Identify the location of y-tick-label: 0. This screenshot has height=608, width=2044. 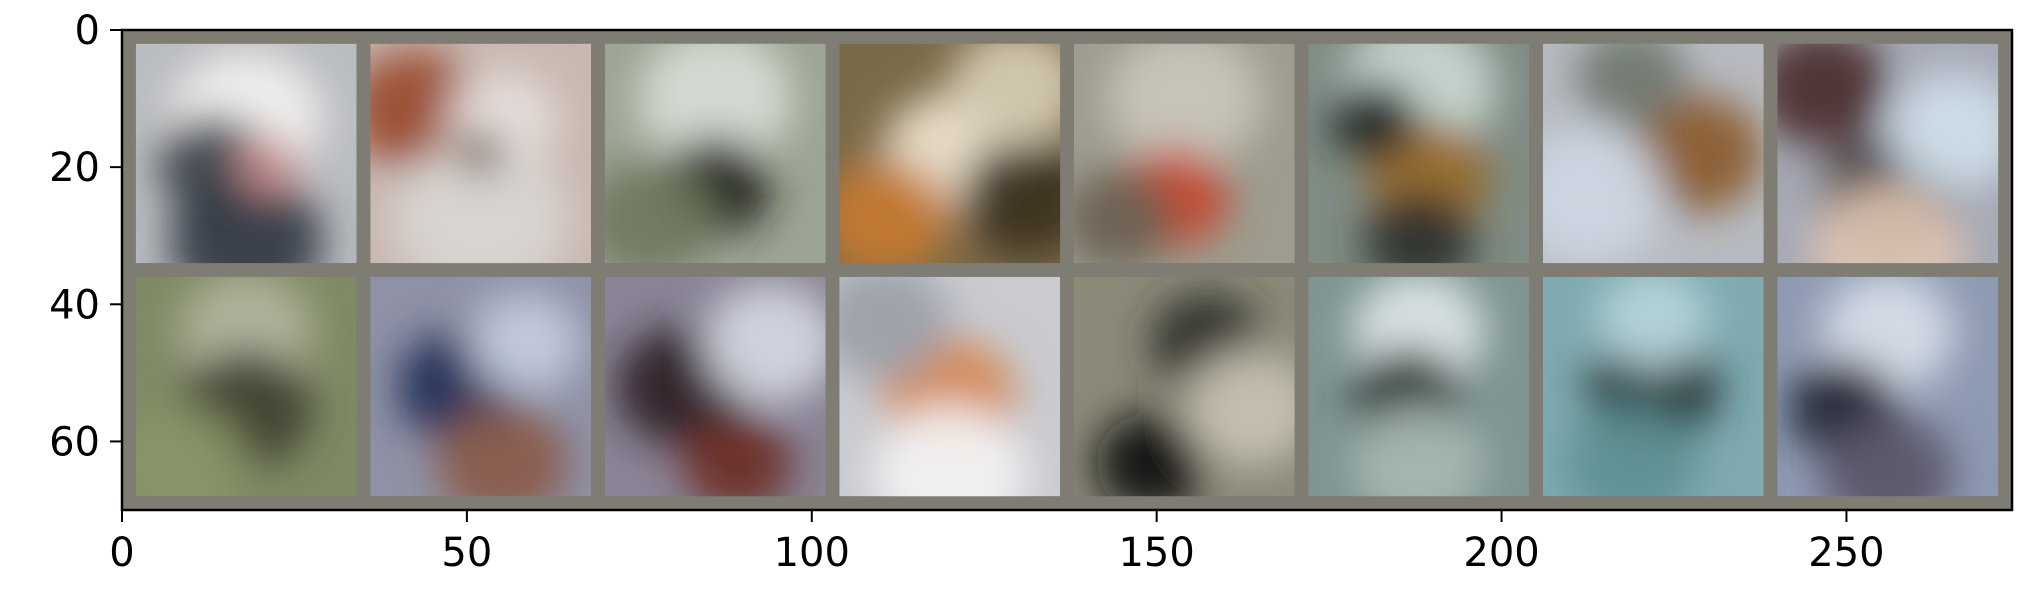
(87, 31).